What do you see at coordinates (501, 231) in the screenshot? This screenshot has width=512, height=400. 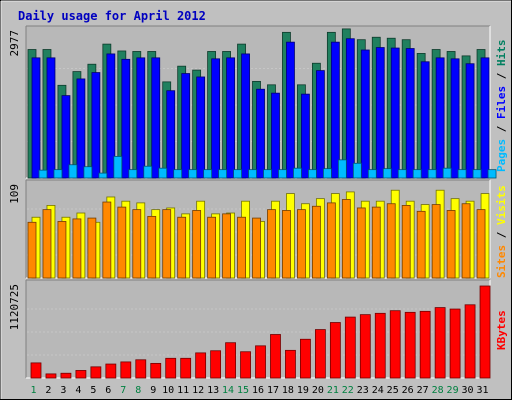 I see `axis-label-visits: Sites / Visits` at bounding box center [501, 231].